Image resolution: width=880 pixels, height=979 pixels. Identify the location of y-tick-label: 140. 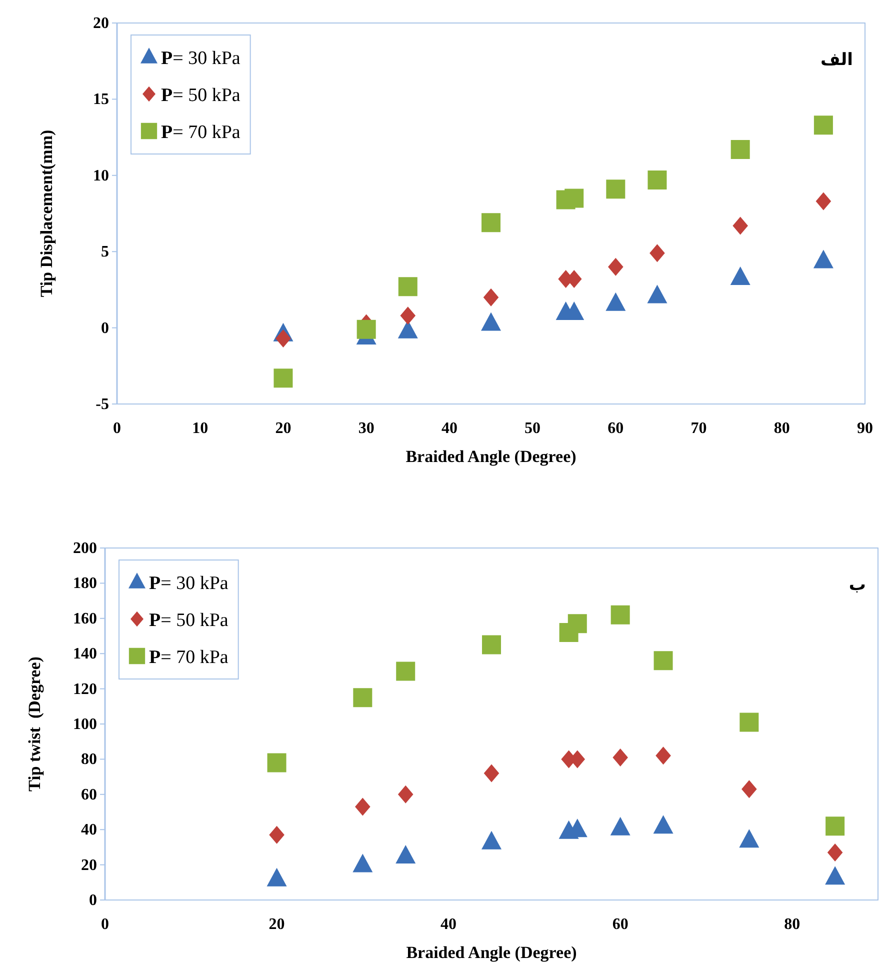
(85, 654).